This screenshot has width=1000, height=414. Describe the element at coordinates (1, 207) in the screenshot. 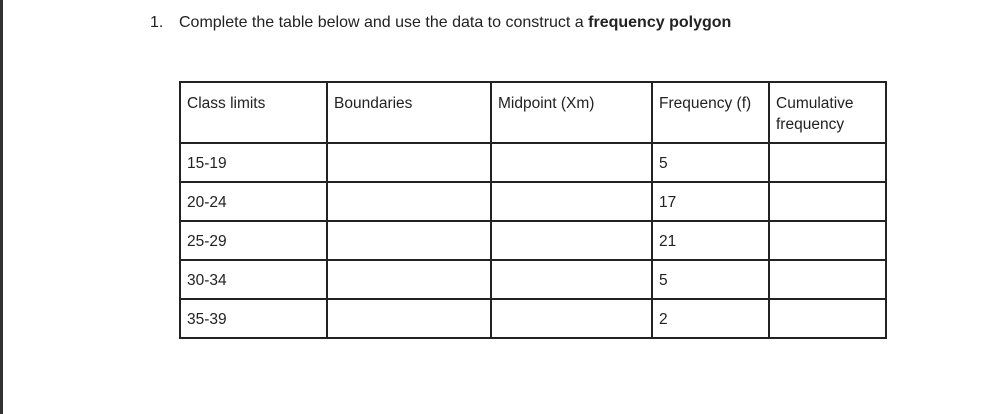

I see `window-left-border` at that location.